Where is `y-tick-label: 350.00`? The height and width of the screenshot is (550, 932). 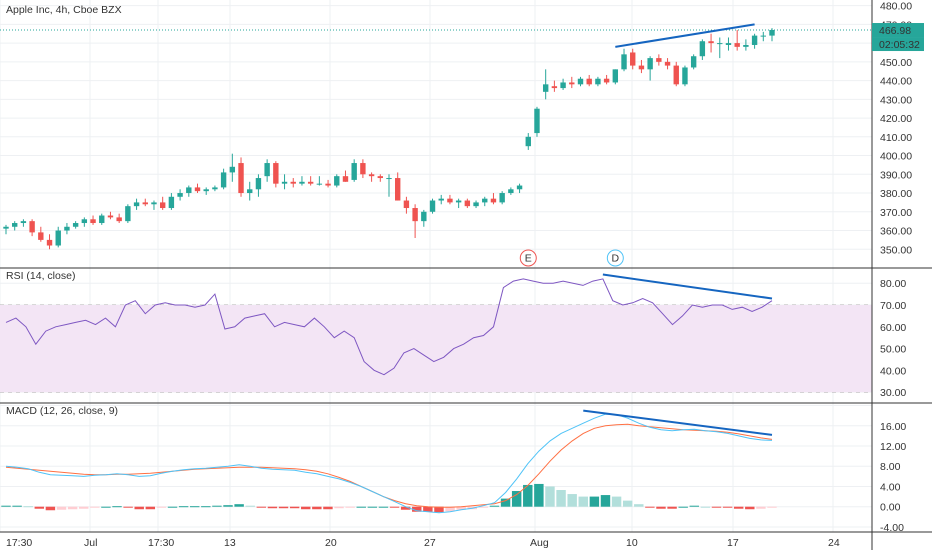
y-tick-label: 350.00 is located at coordinates (896, 250).